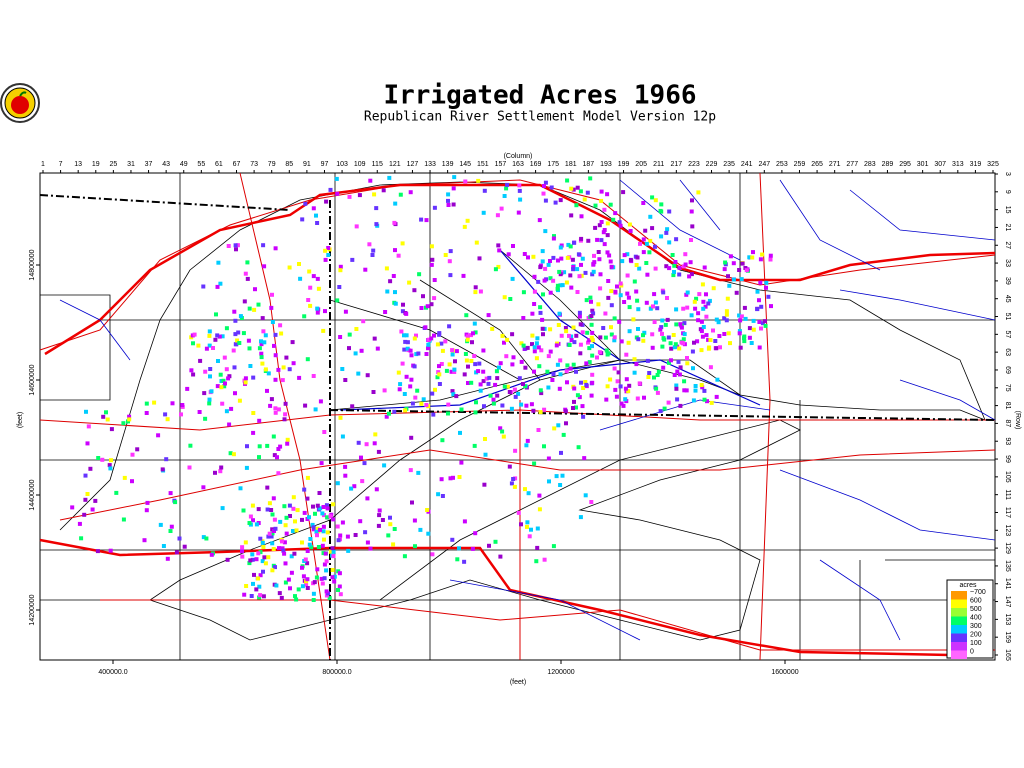 The height and width of the screenshot is (768, 1024). What do you see at coordinates (32, 494) in the screenshot?
I see `y-feet-tick-label: 14400000` at bounding box center [32, 494].